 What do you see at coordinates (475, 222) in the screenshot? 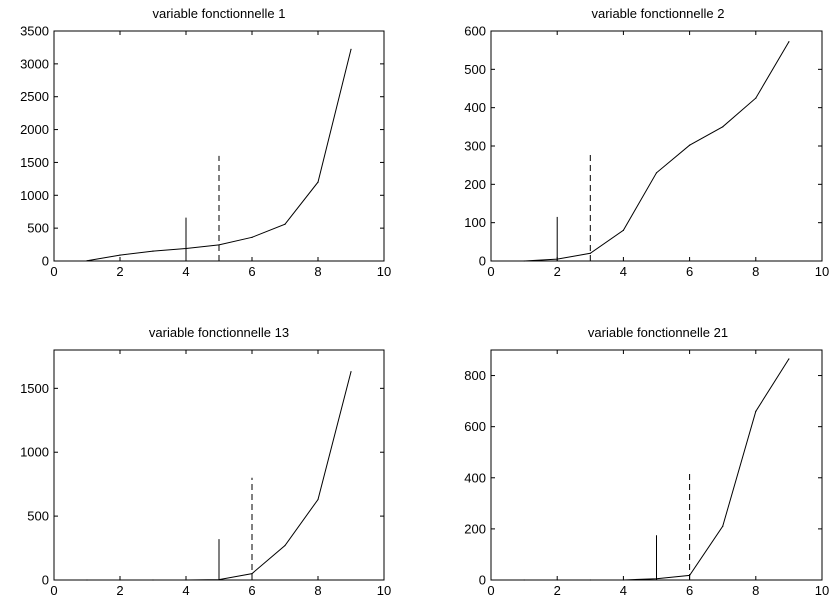
I see `y-tick-label: 100` at bounding box center [475, 222].